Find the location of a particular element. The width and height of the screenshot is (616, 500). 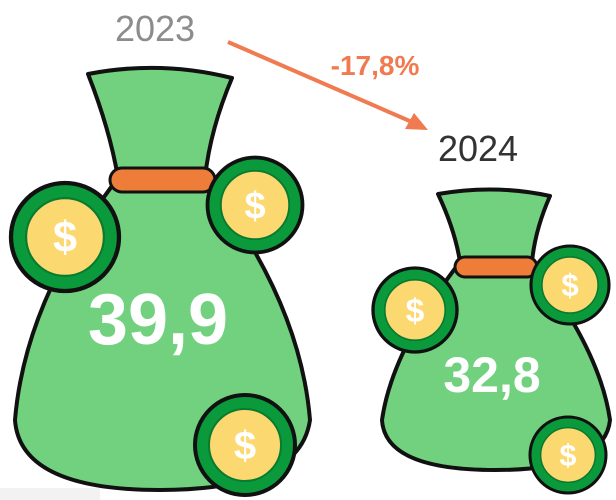

change-arrow is located at coordinates (327, 85).